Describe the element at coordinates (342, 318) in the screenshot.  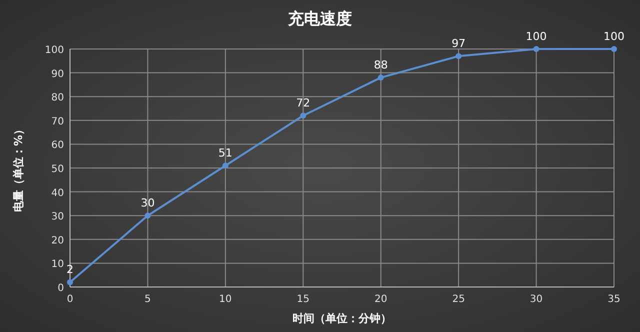
I see `x-axis-title: 时间（单位：分钟）` at that location.